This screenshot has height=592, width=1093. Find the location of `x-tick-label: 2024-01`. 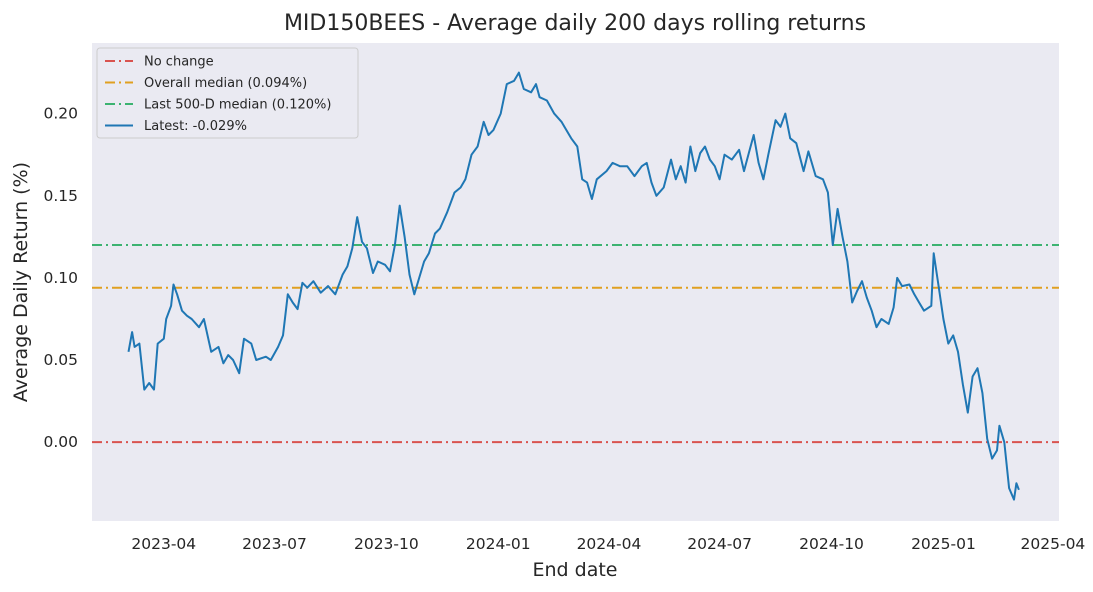

x-tick-label: 2024-01 is located at coordinates (498, 544).